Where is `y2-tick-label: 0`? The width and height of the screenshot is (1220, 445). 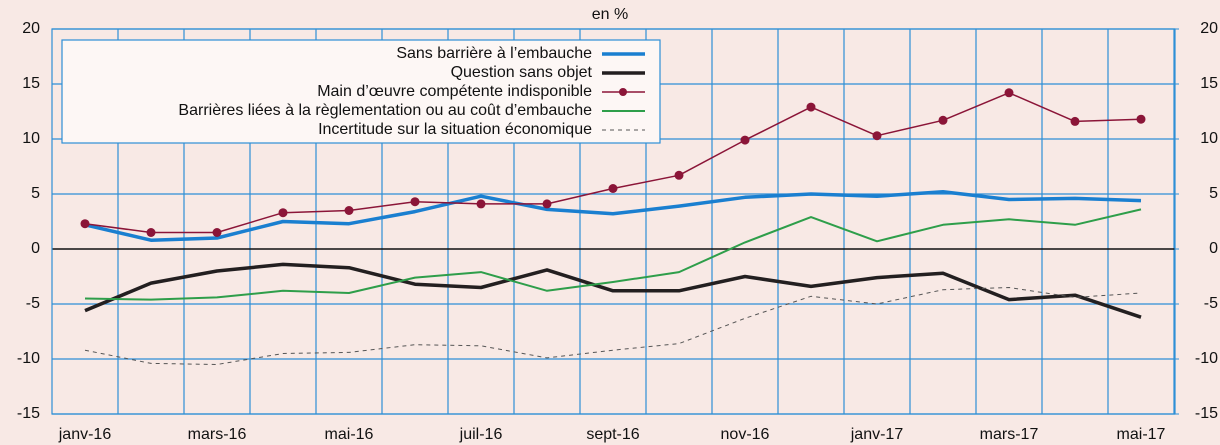 y2-tick-label: 0 is located at coordinates (1213, 248).